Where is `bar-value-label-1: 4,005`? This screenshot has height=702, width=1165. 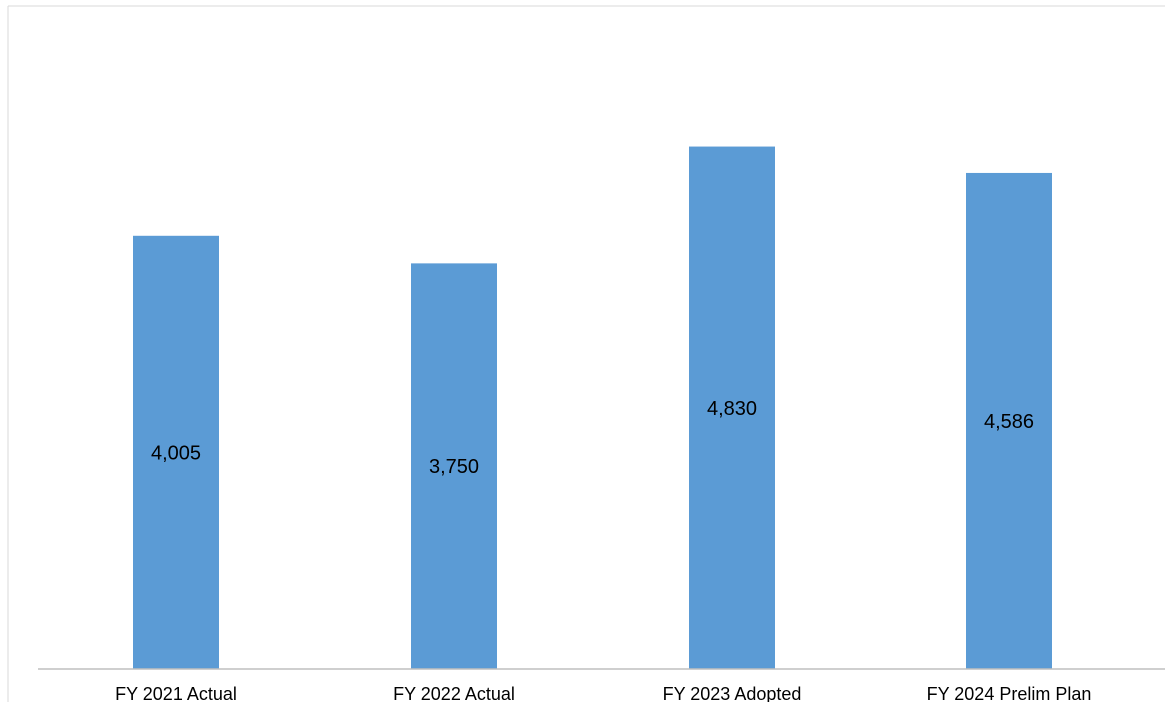
bar-value-label-1: 4,005 is located at coordinates (176, 453).